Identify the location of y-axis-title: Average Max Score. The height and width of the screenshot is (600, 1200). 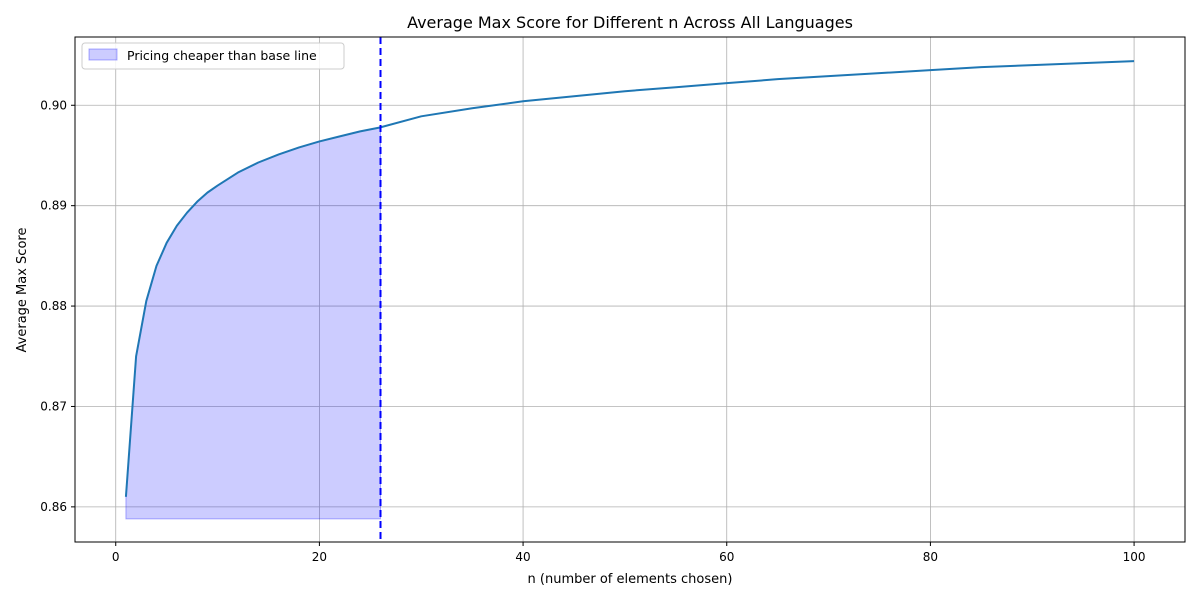
(22, 290).